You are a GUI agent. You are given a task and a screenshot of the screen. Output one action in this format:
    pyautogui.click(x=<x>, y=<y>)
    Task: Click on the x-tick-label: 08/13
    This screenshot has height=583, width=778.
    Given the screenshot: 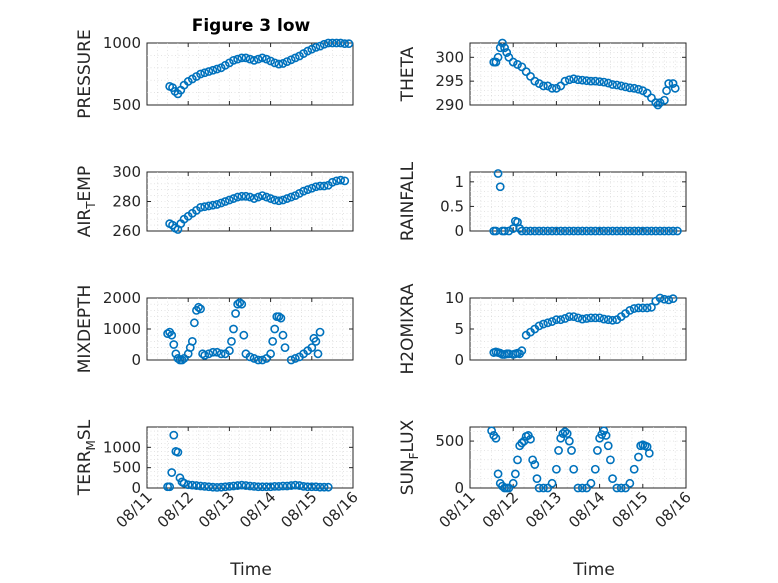 What is the action you would take?
    pyautogui.click(x=216, y=509)
    